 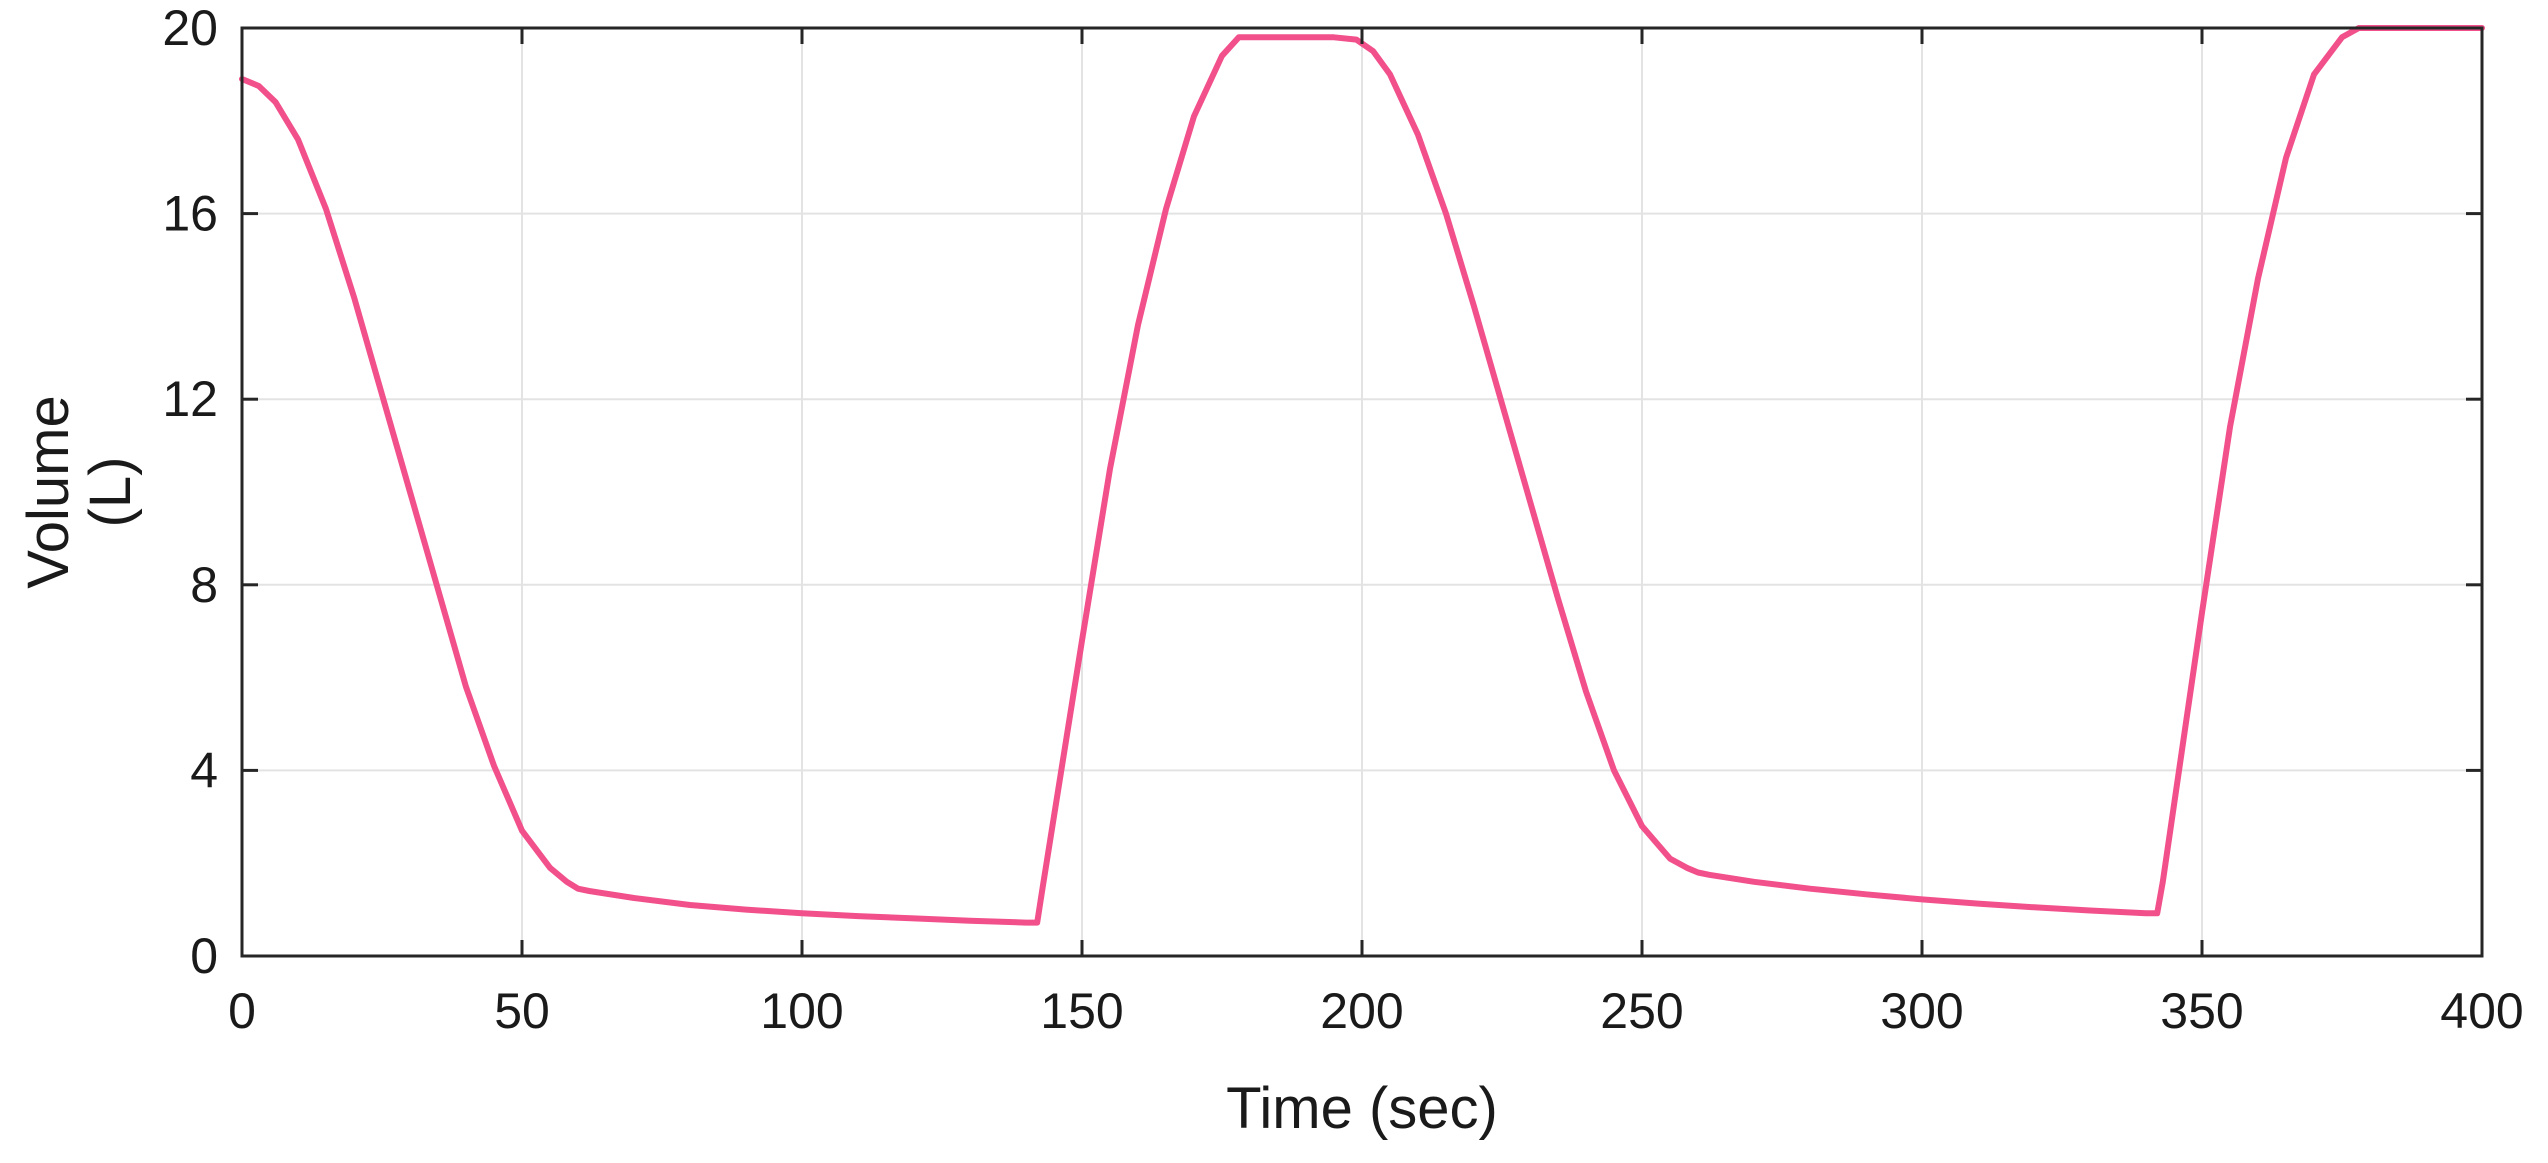 What do you see at coordinates (190, 492) in the screenshot?
I see `y-tick-labels: 0 4 8 12 16 20` at bounding box center [190, 492].